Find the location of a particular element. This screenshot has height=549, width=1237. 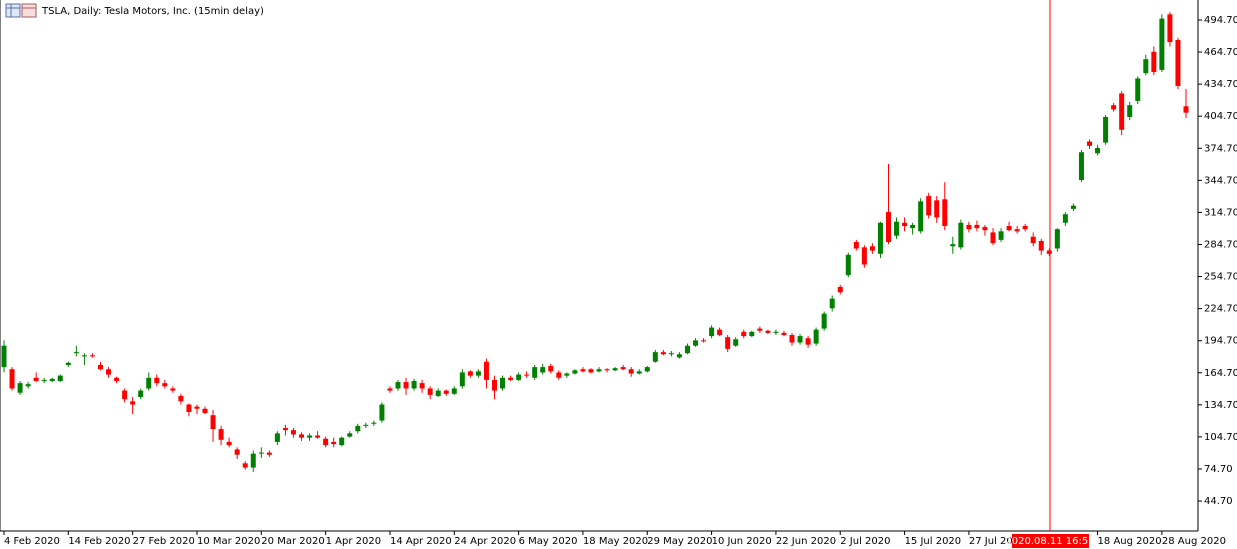

x-tick-label: 1 Apr 2020 is located at coordinates (353, 541).